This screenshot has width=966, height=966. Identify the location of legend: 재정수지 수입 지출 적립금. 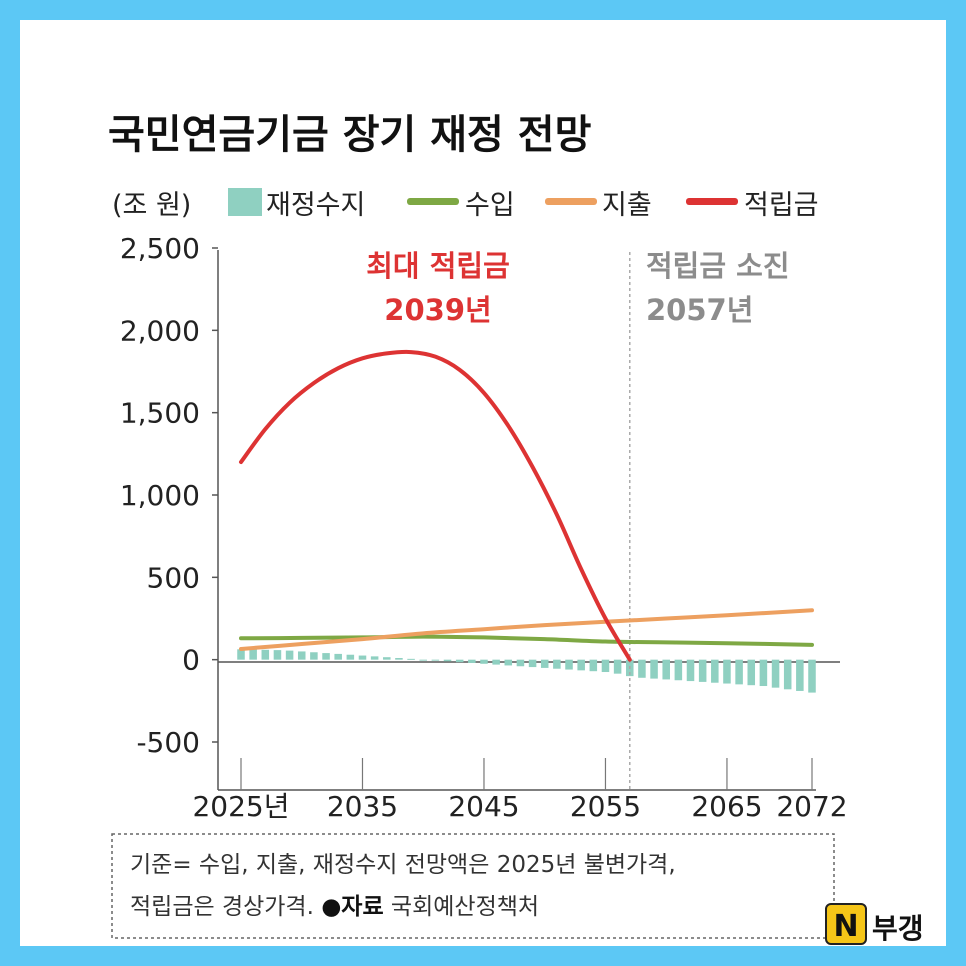
(523, 204).